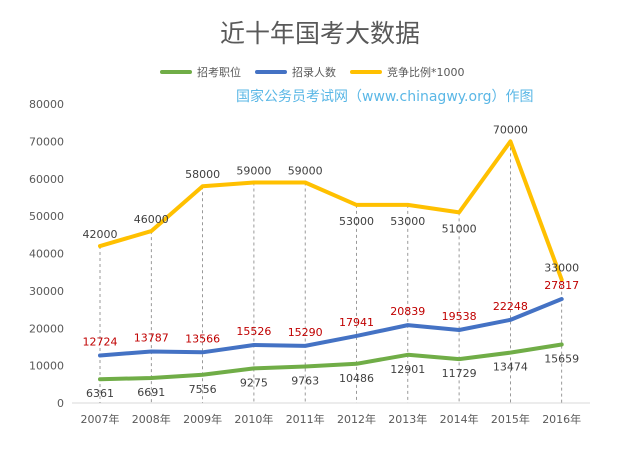 This screenshot has height=452, width=640. Describe the element at coordinates (100, 393) in the screenshot. I see `data-label: 6361` at that location.